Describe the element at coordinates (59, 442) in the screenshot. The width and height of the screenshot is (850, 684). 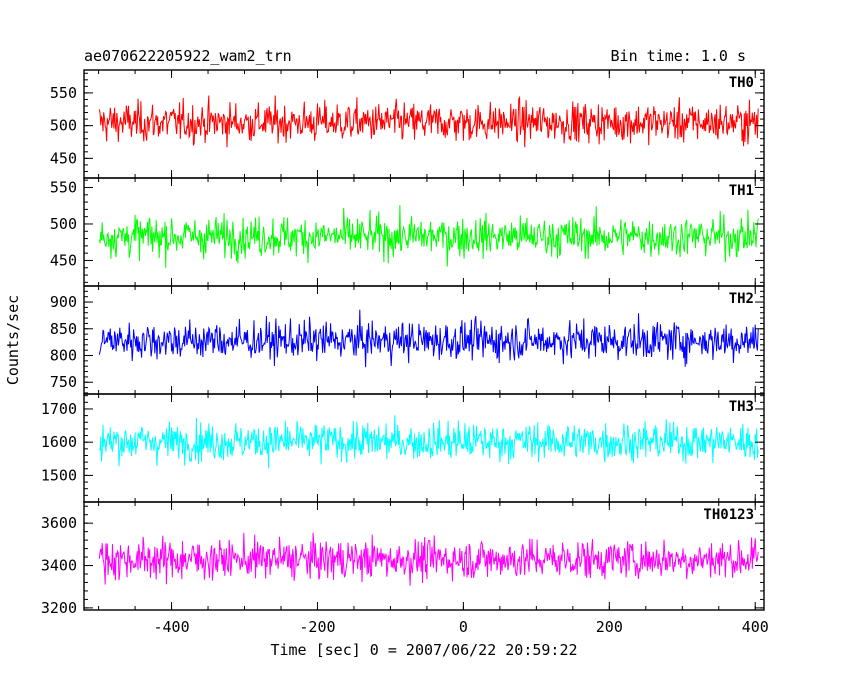
I see `y-tick-label: 1600` at that location.